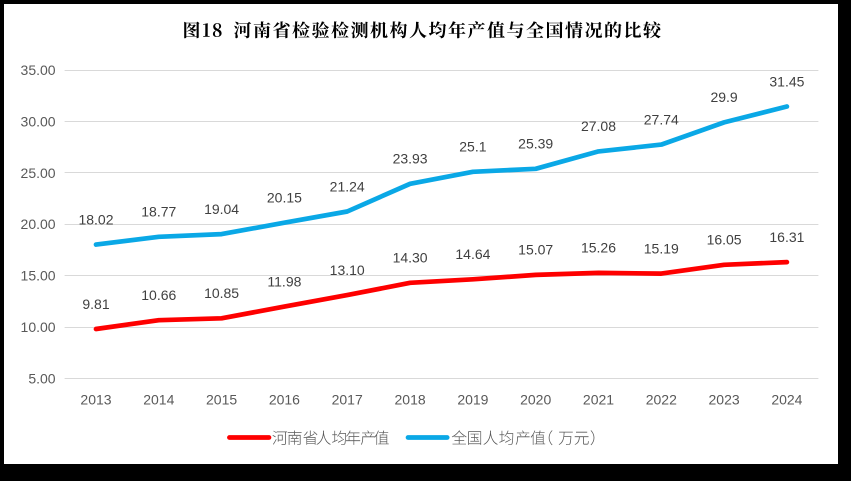 The image size is (851, 481). What do you see at coordinates (38, 276) in the screenshot?
I see `svg-text: 15.00` at bounding box center [38, 276].